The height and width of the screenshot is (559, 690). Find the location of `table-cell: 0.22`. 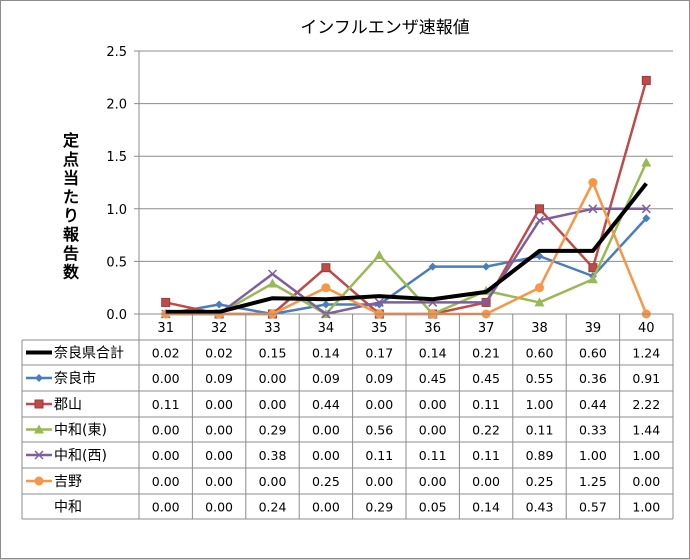

table-cell: 0.22 is located at coordinates (486, 430).